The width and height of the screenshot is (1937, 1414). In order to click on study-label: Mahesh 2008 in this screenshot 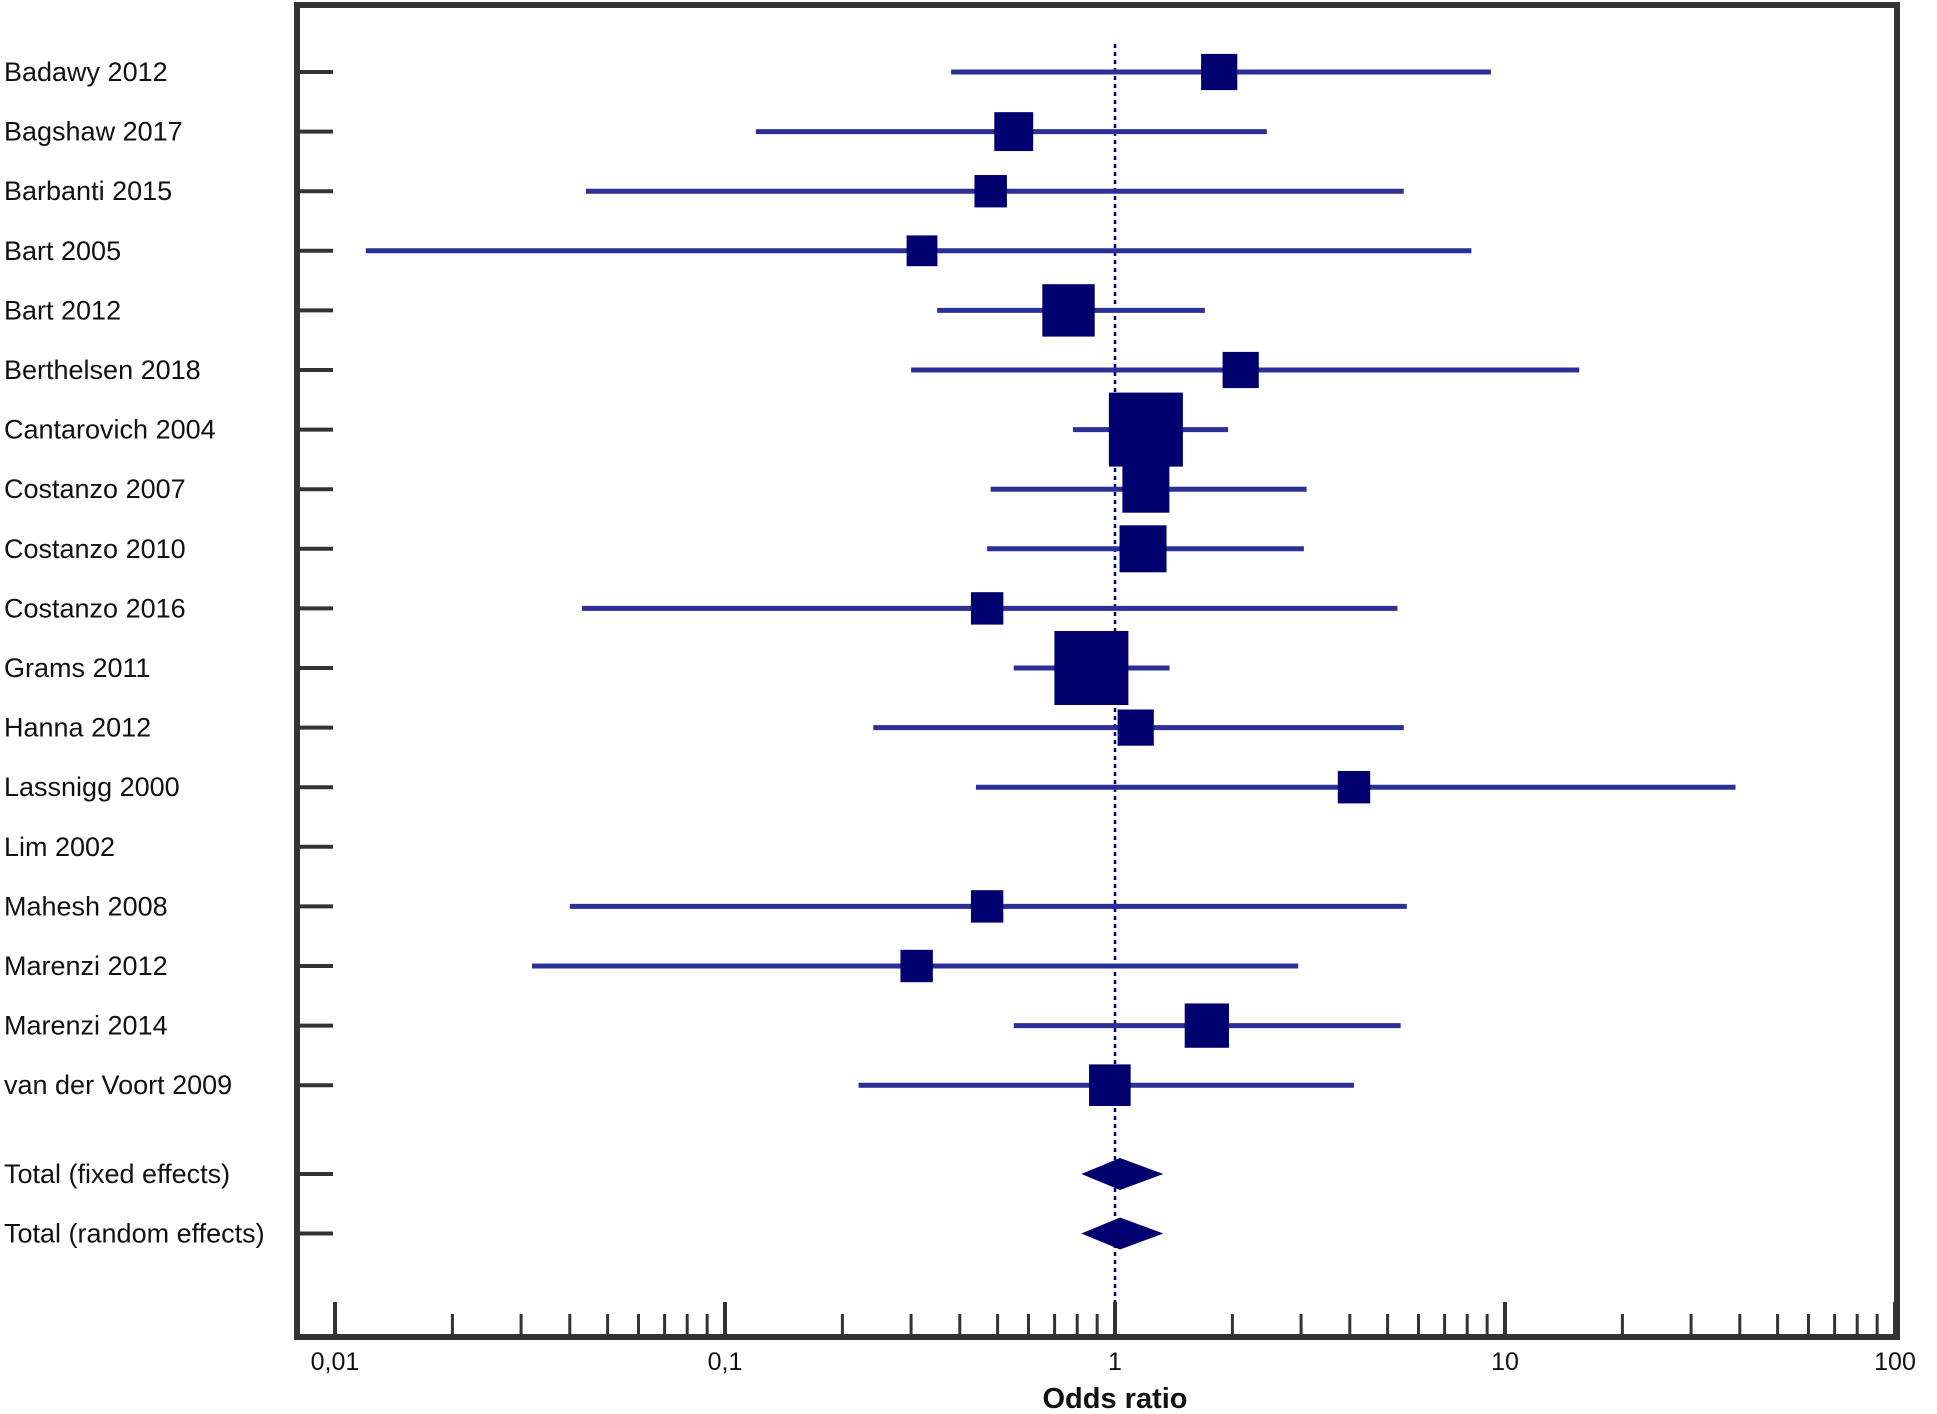, I will do `click(86, 906)`.